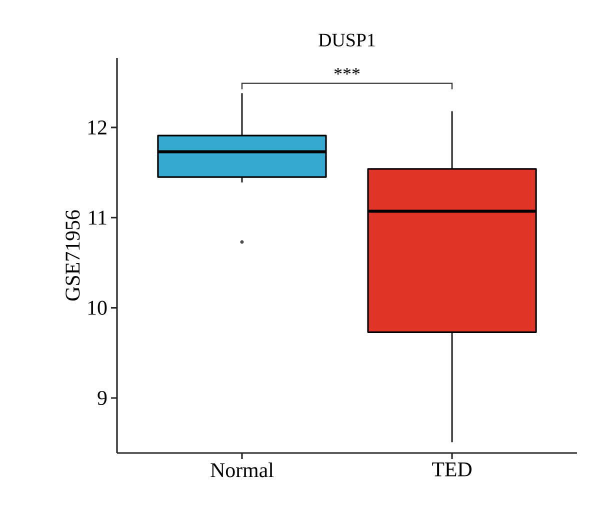 This screenshot has height=516, width=600. What do you see at coordinates (97, 127) in the screenshot?
I see `y-tick-label: 12` at bounding box center [97, 127].